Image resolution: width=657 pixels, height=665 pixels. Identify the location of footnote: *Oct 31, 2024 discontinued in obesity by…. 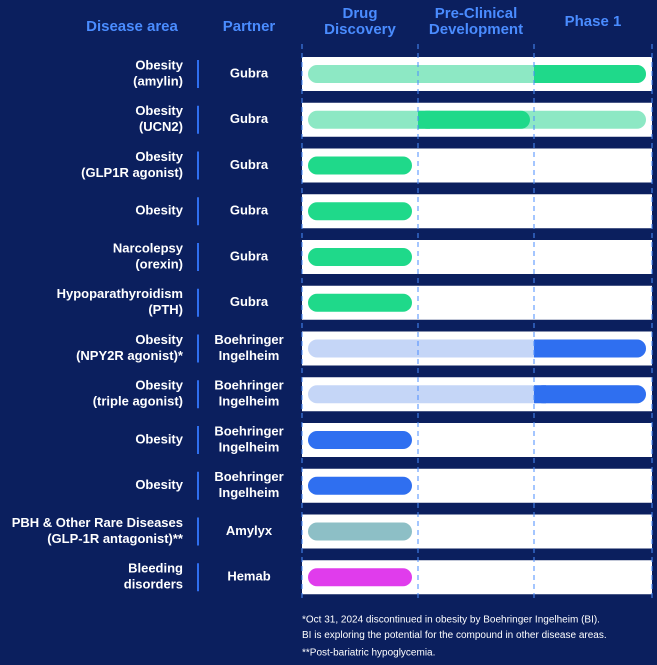
(451, 620).